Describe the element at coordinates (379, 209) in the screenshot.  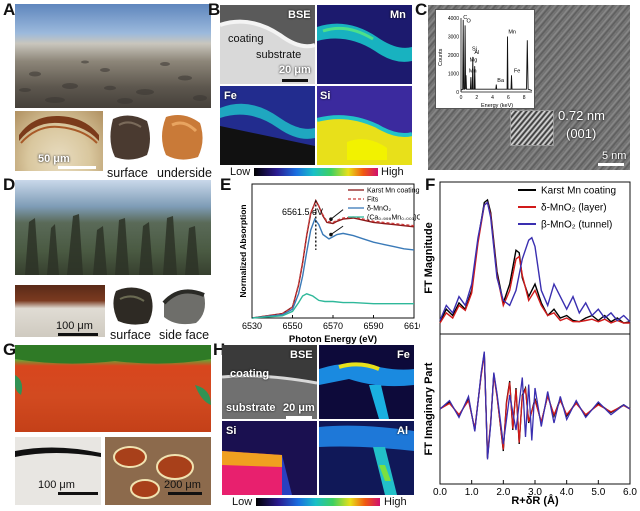
I see `xanes-legend-label: δ-MnO₂` at that location.